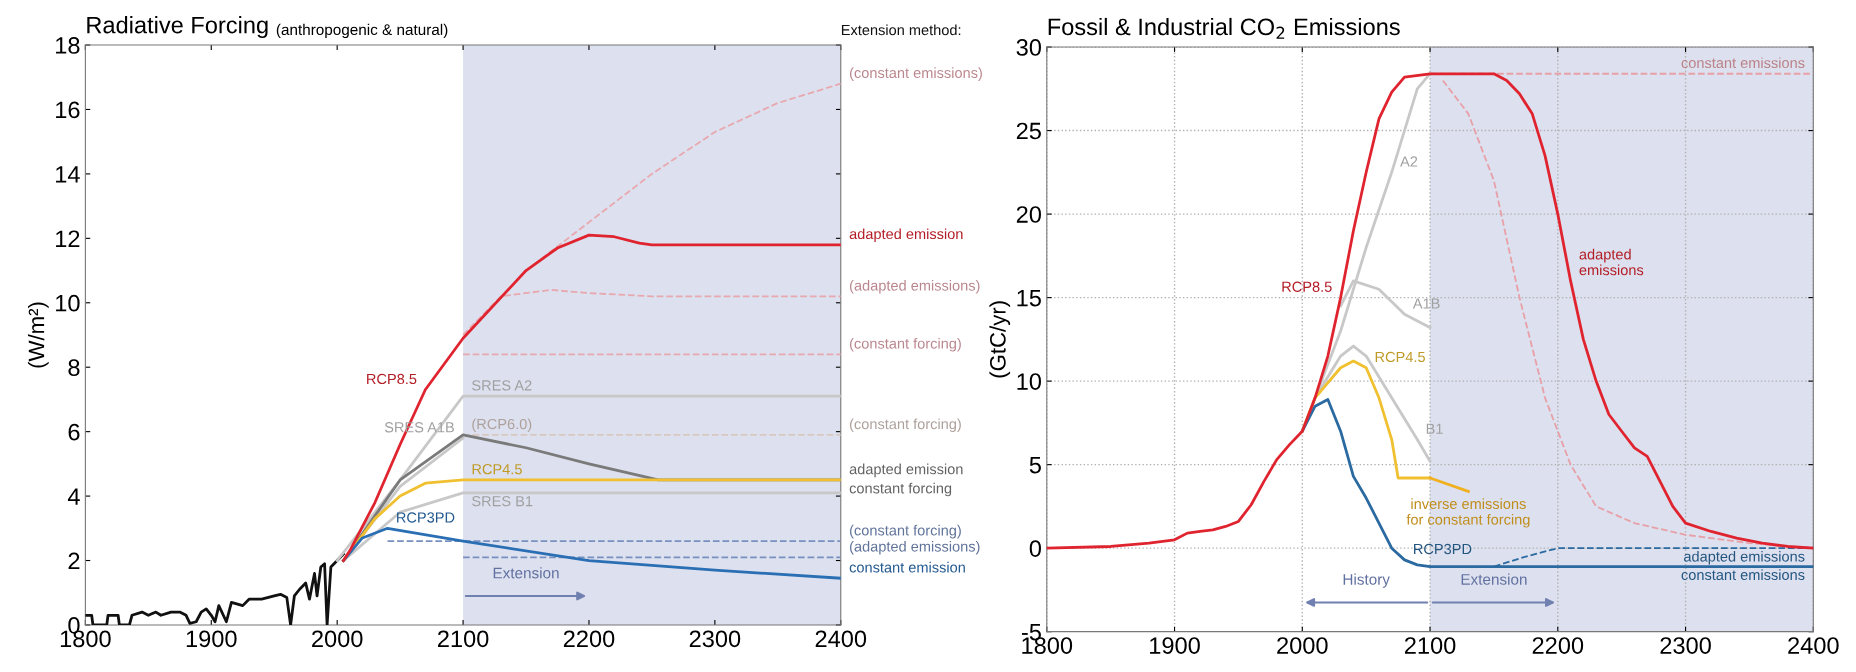 The height and width of the screenshot is (672, 1856). Describe the element at coordinates (1468, 513) in the screenshot. I see `annotation: inverse emissions for constant forcing` at that location.